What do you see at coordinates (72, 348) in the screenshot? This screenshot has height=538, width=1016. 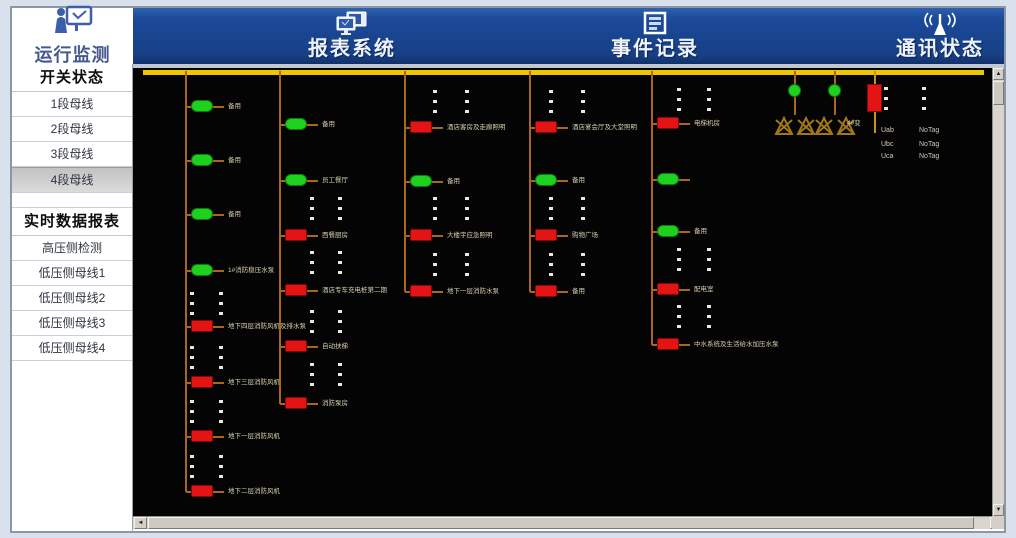 I see `sidebar-item-lv-bus-4: 低压侧母线4` at bounding box center [72, 348].